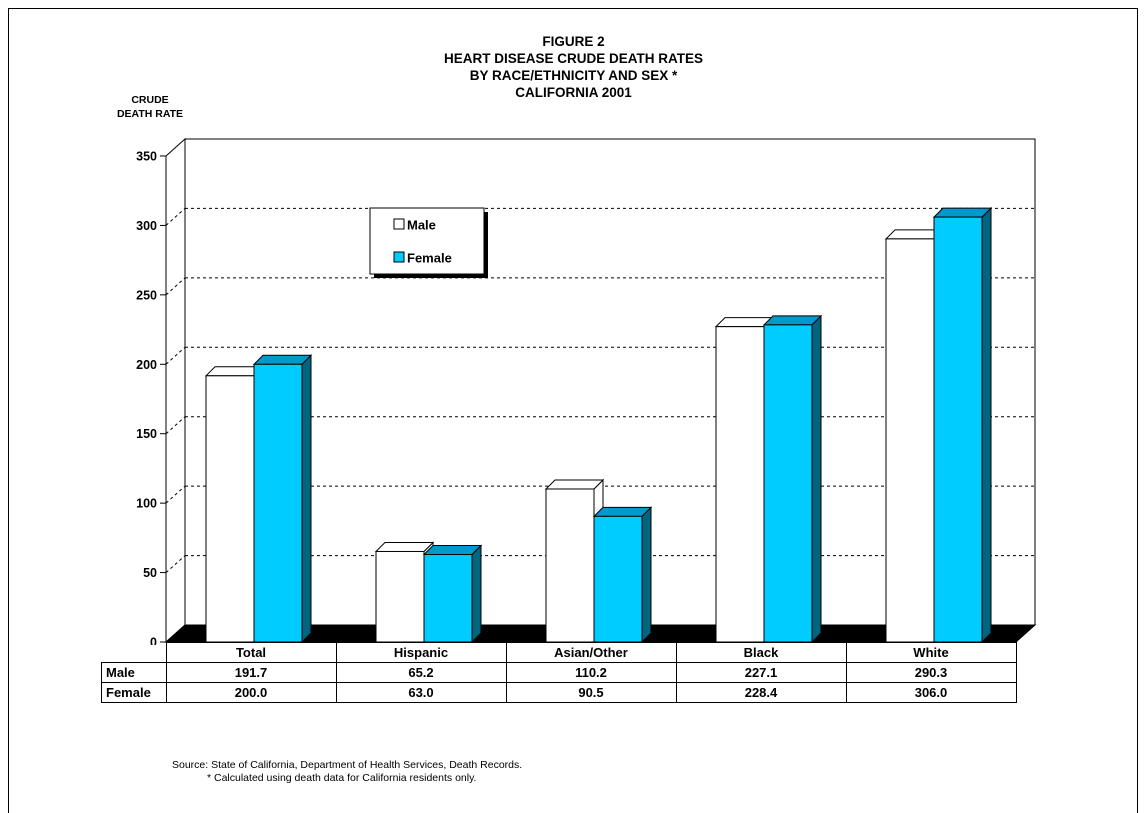 The width and height of the screenshot is (1147, 813). I want to click on table-cell: 200.0, so click(251, 692).